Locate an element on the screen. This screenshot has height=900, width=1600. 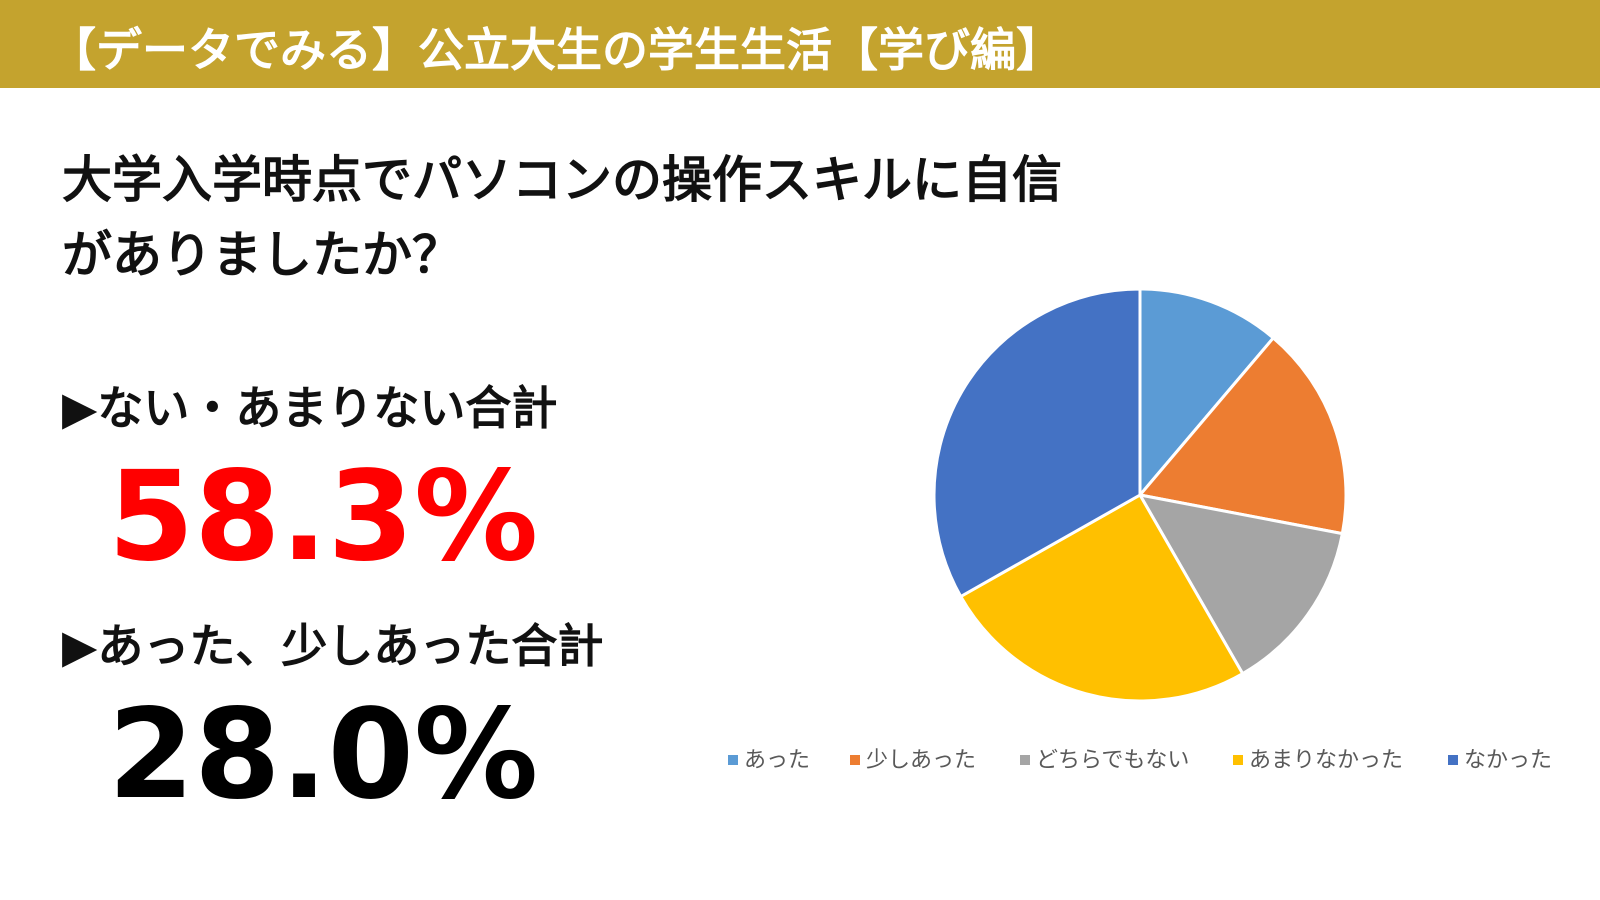
question: がありましたか？ is located at coordinates (262, 255).